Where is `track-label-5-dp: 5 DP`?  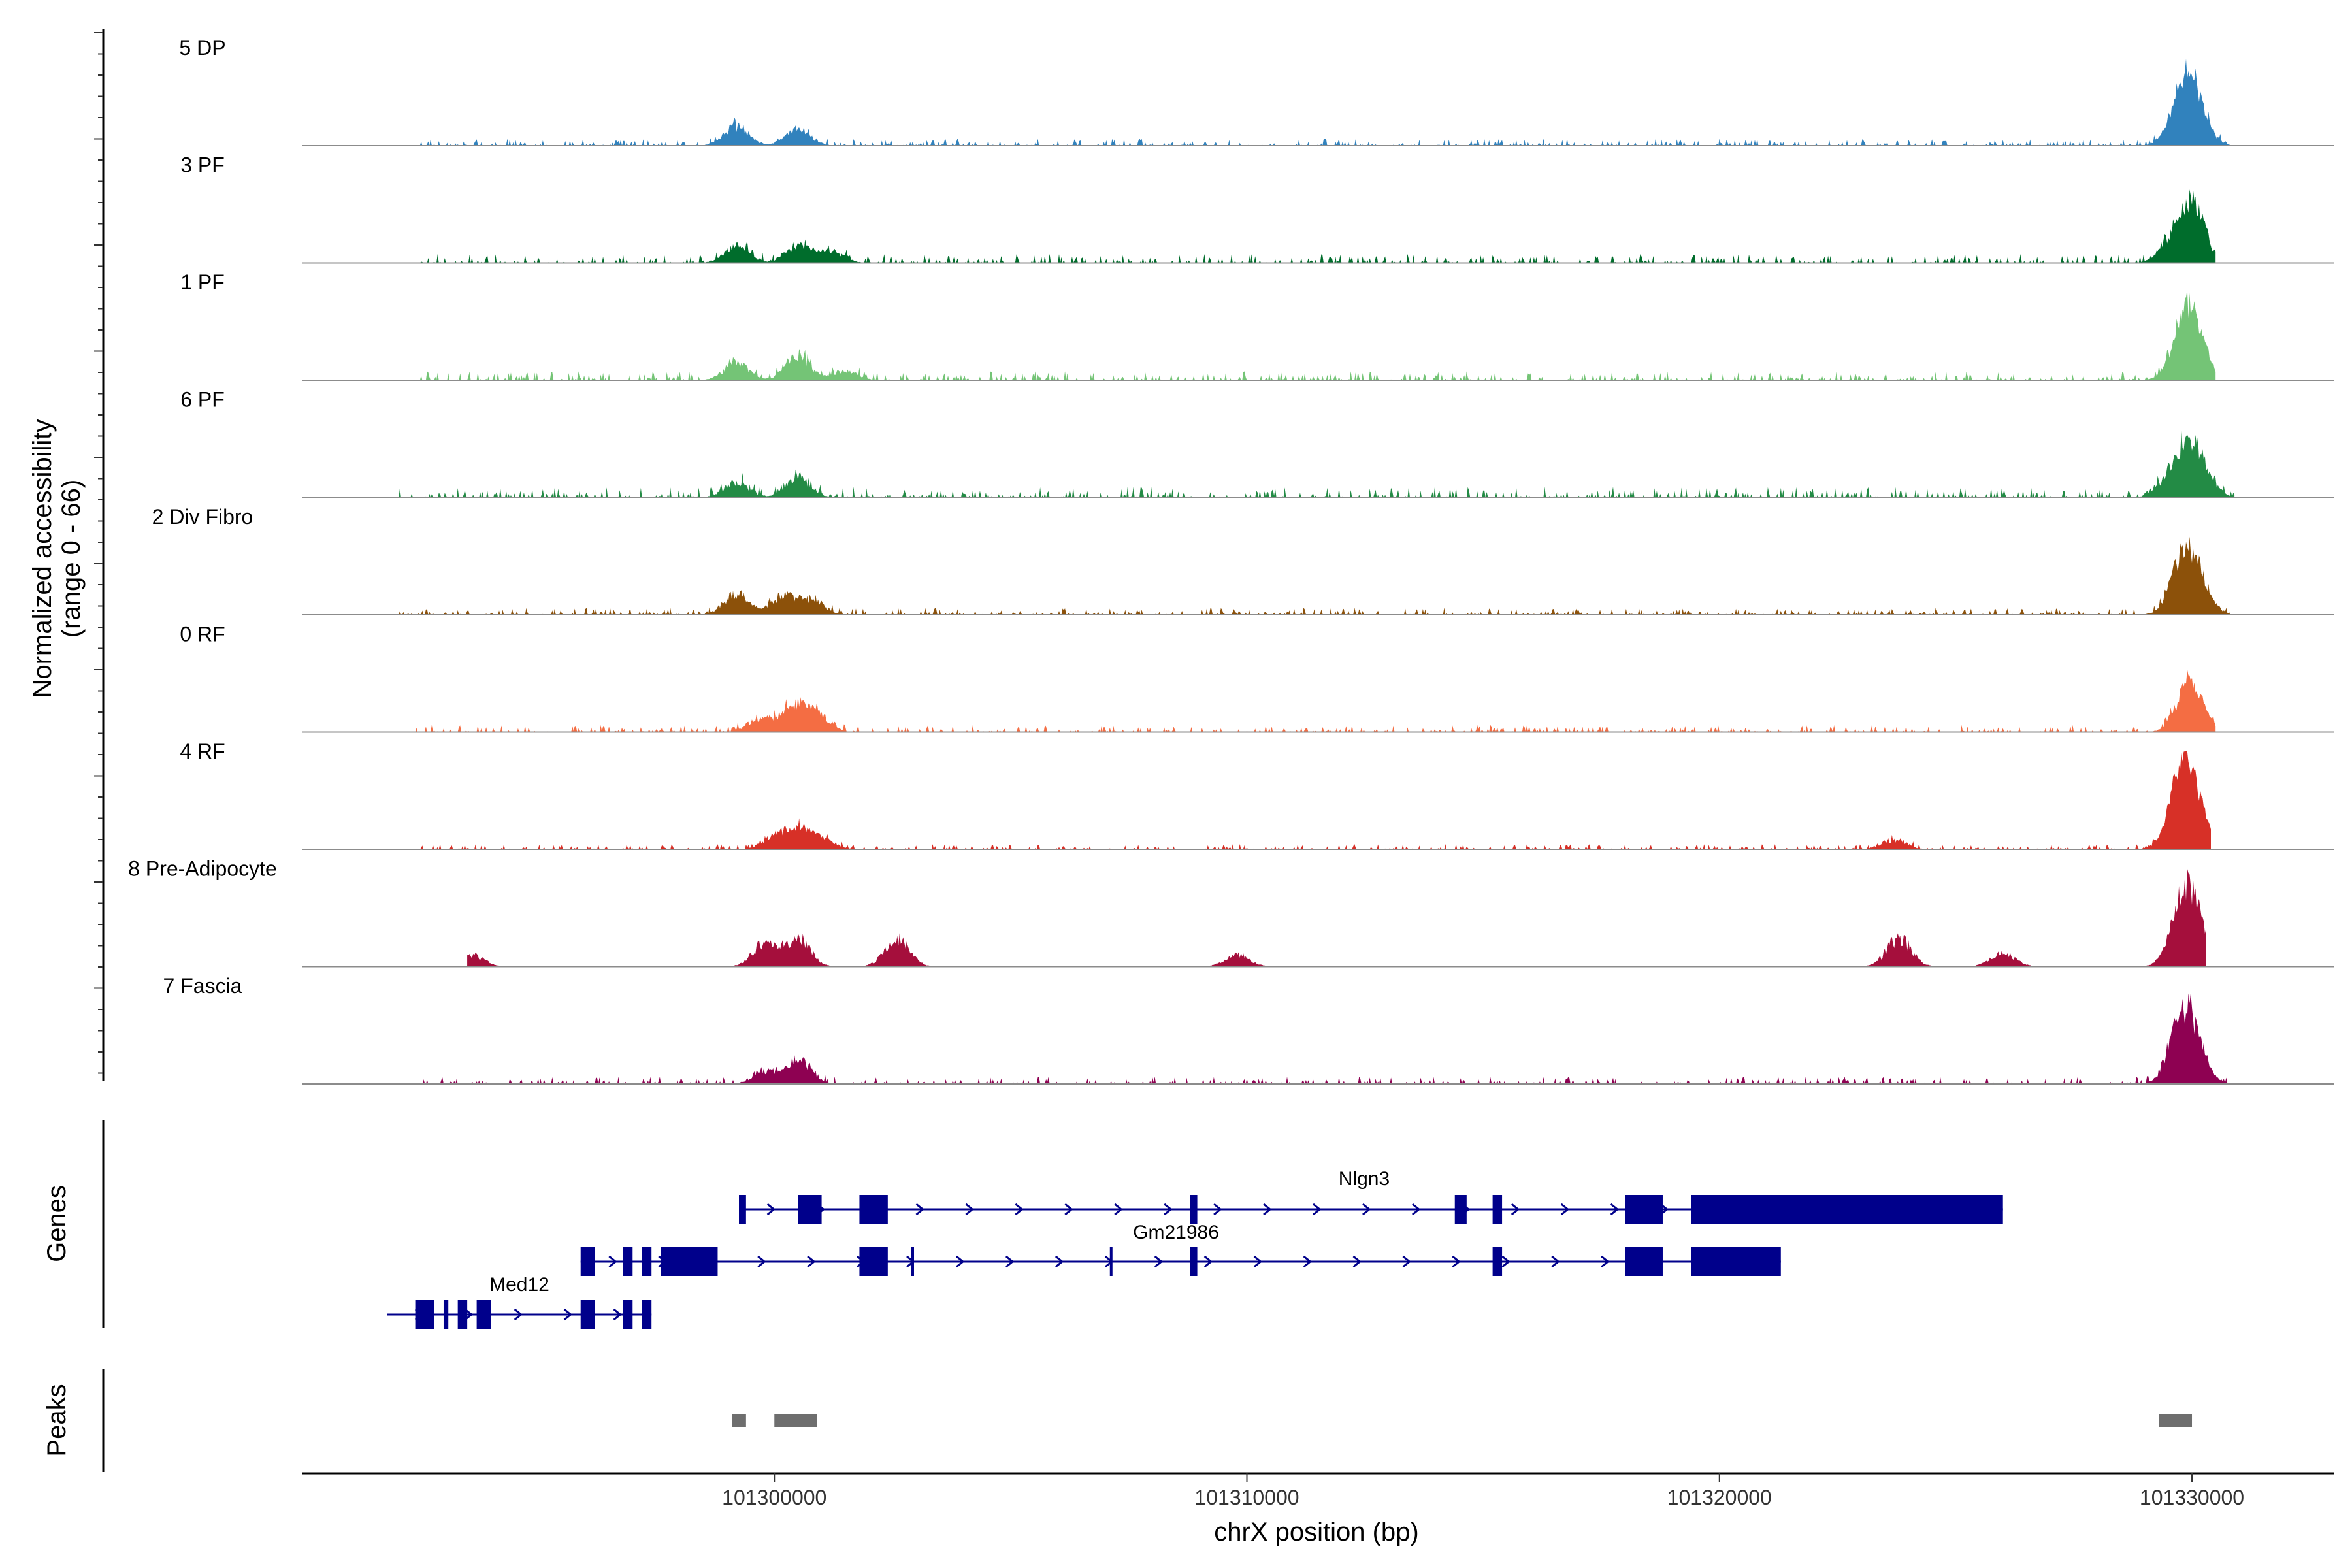
track-label-5-dp: 5 DP is located at coordinates (202, 47).